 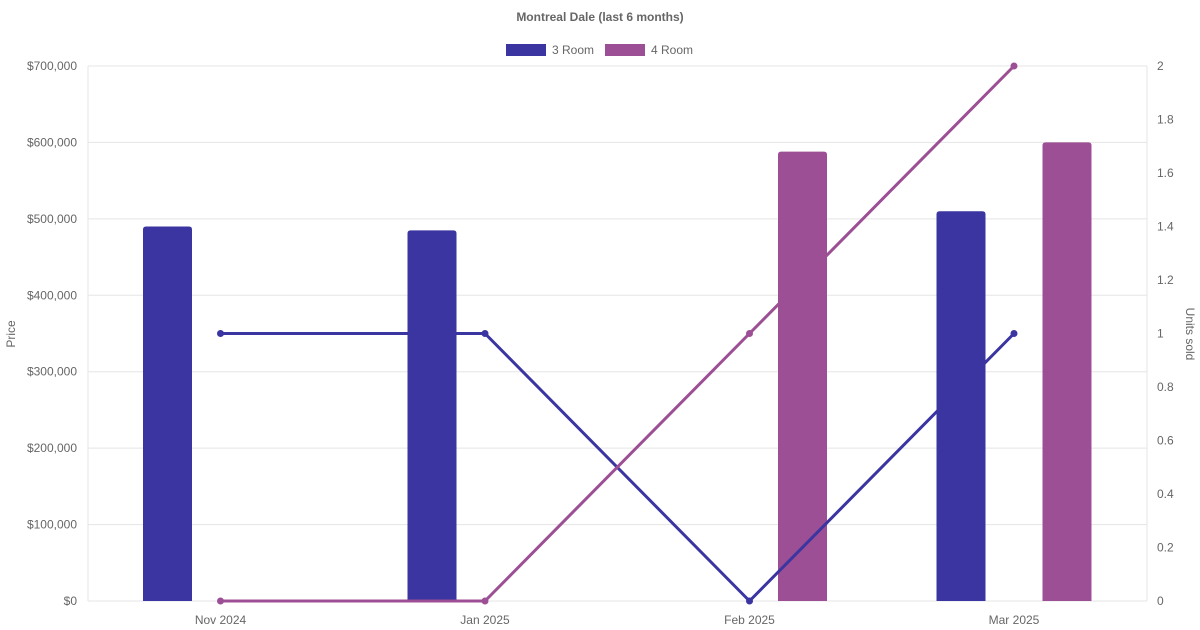 I want to click on right-axis-title: Units sold, so click(x=1190, y=334).